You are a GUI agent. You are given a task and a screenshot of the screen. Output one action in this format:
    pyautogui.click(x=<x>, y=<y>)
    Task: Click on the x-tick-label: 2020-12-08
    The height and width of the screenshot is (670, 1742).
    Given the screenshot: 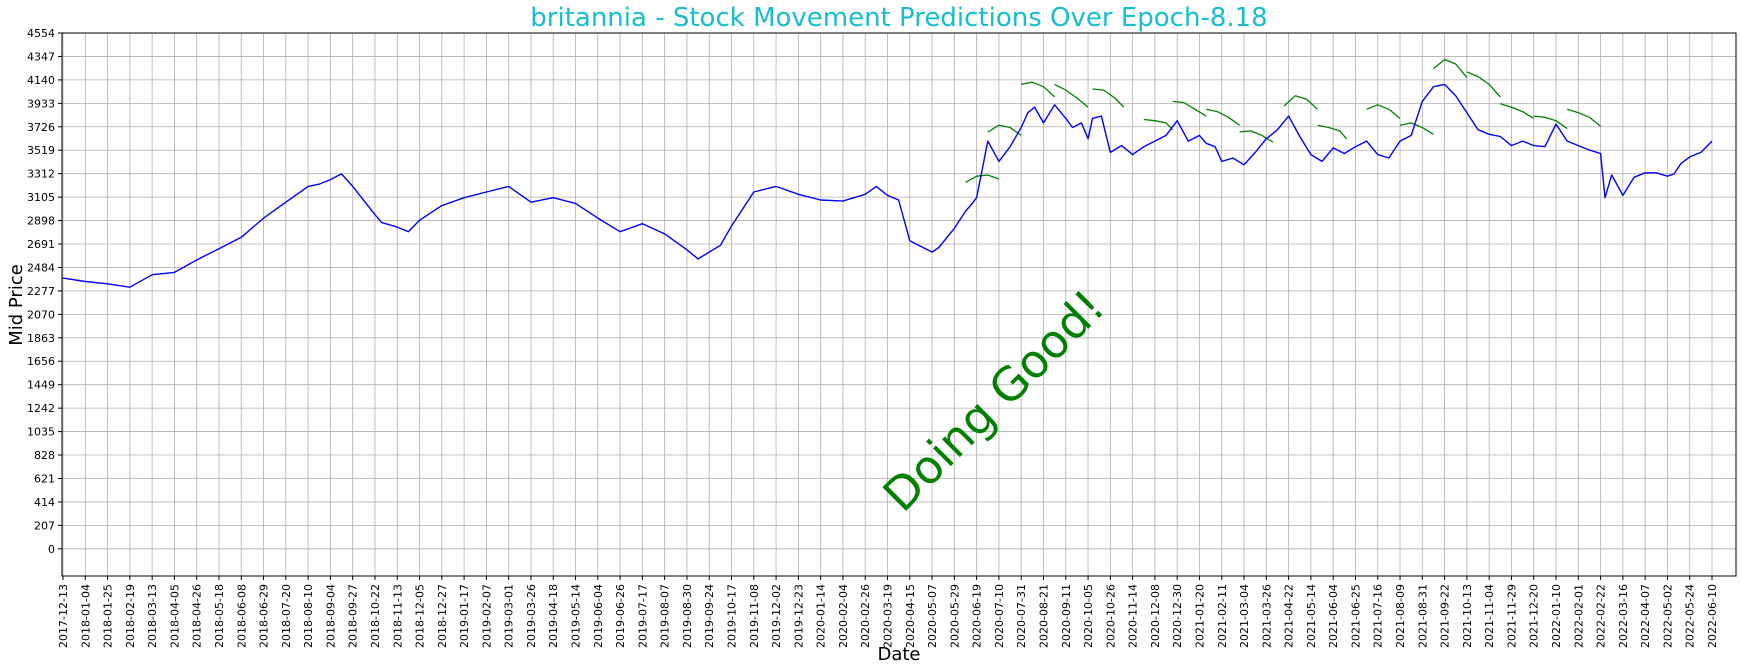 What is the action you would take?
    pyautogui.click(x=1155, y=616)
    